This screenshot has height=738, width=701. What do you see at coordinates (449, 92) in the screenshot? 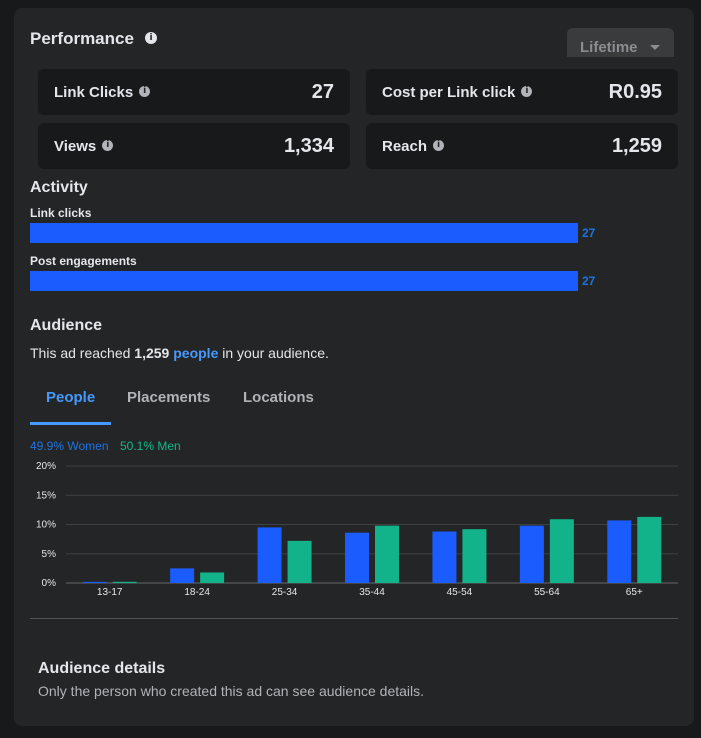
I see `metric-label: Cost per Link click` at bounding box center [449, 92].